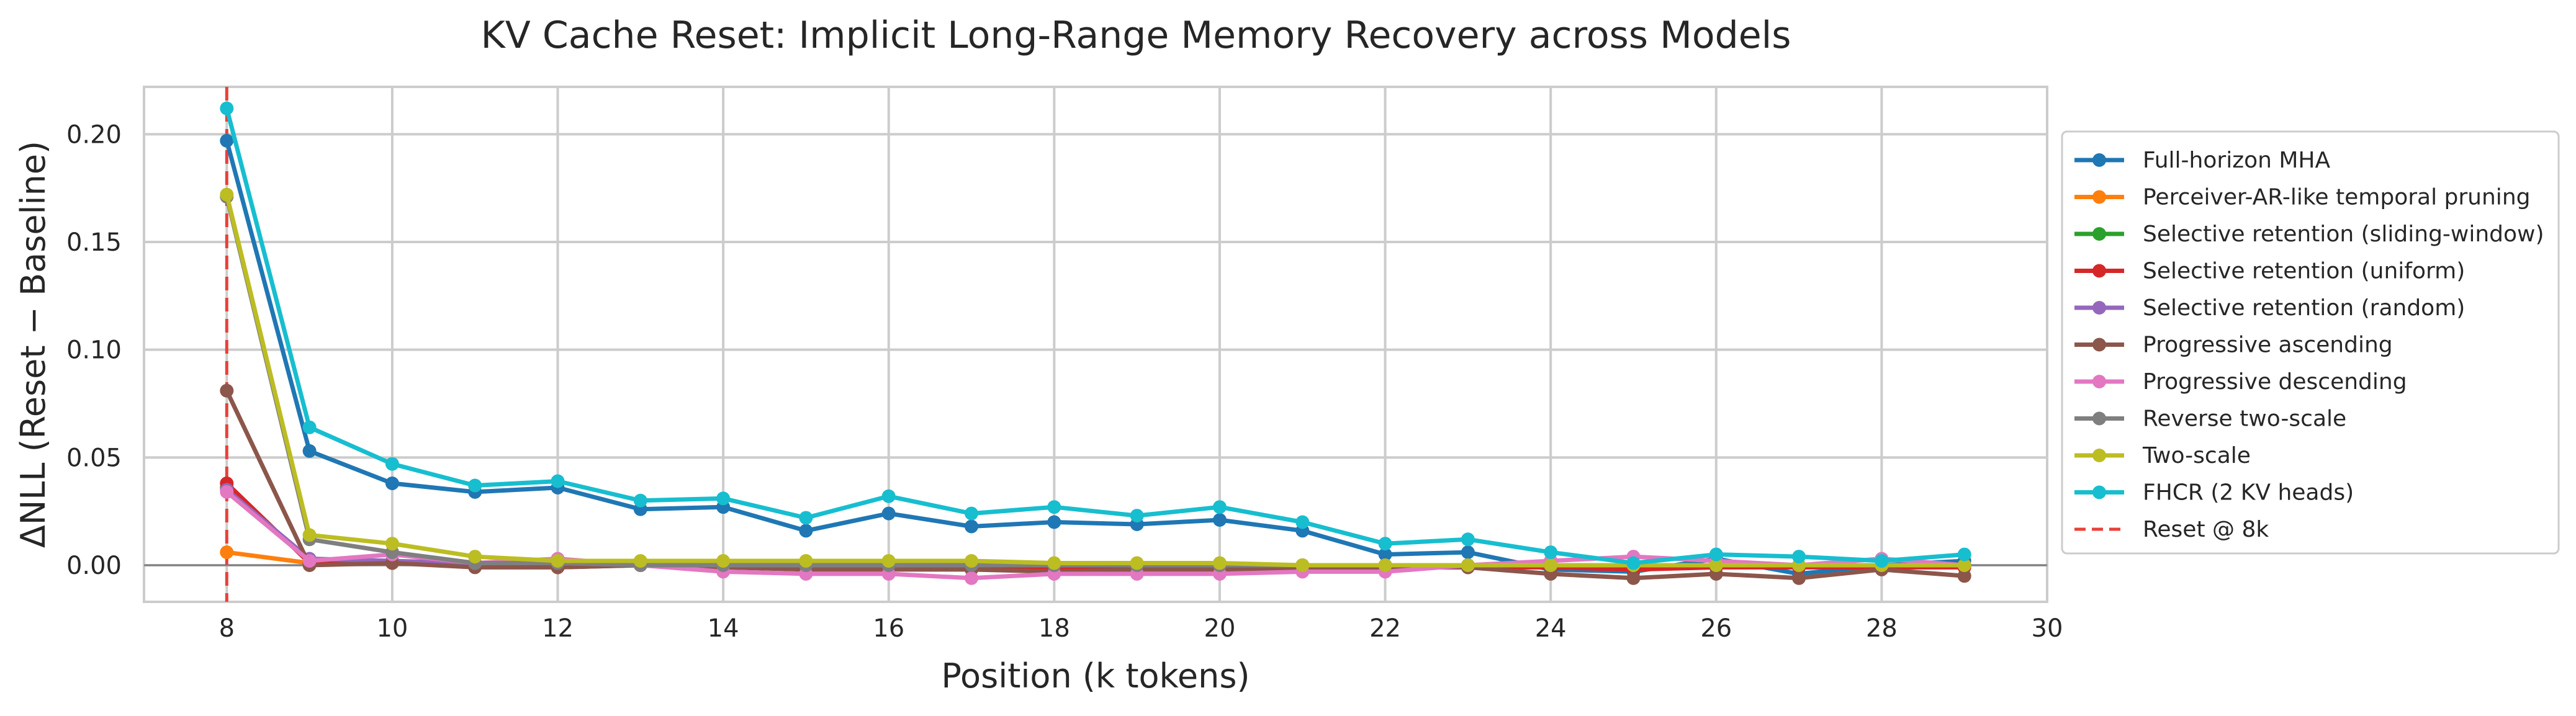 Image resolution: width=2576 pixels, height=716 pixels. What do you see at coordinates (723, 628) in the screenshot?
I see `x-tick-label: 14` at bounding box center [723, 628].